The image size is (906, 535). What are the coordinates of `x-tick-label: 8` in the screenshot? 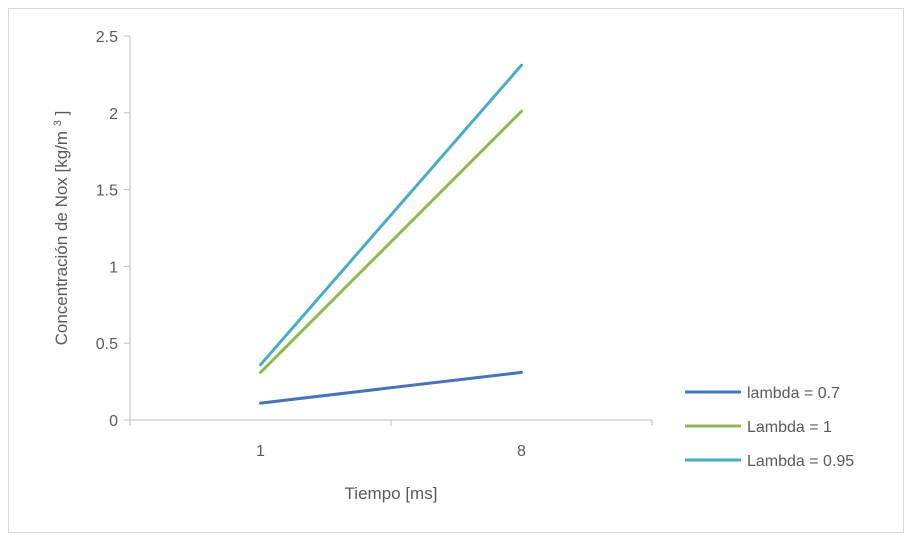 It's located at (521, 451).